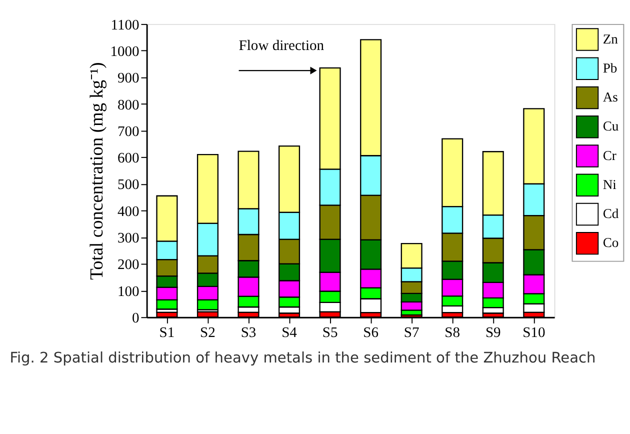  I want to click on x-tick-label: S2, so click(208, 333).